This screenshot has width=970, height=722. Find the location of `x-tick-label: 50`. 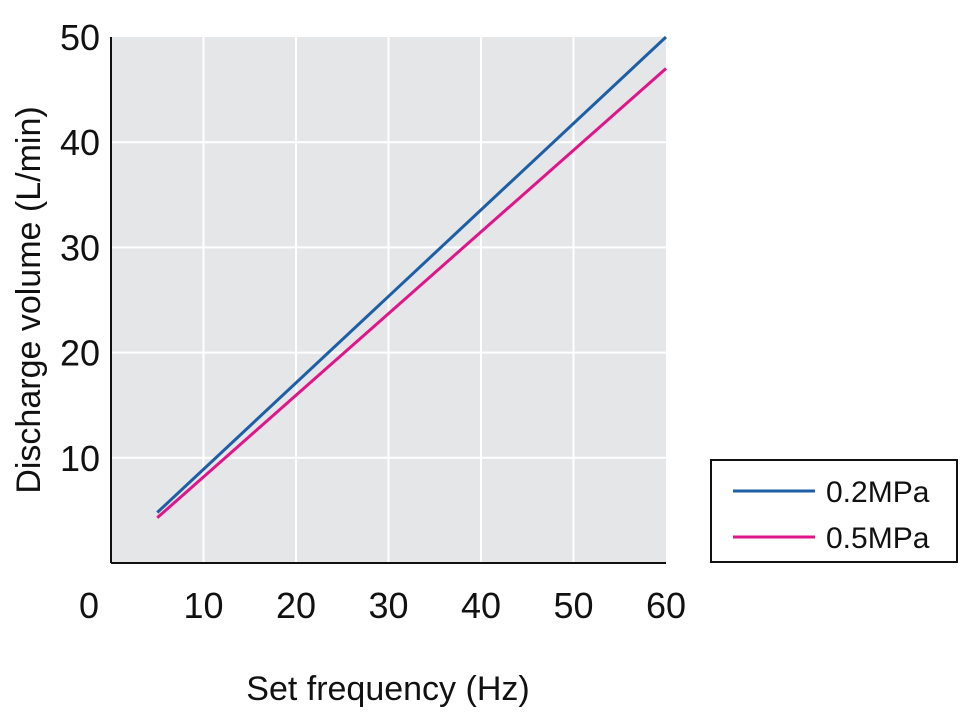

x-tick-label: 50 is located at coordinates (573, 605).